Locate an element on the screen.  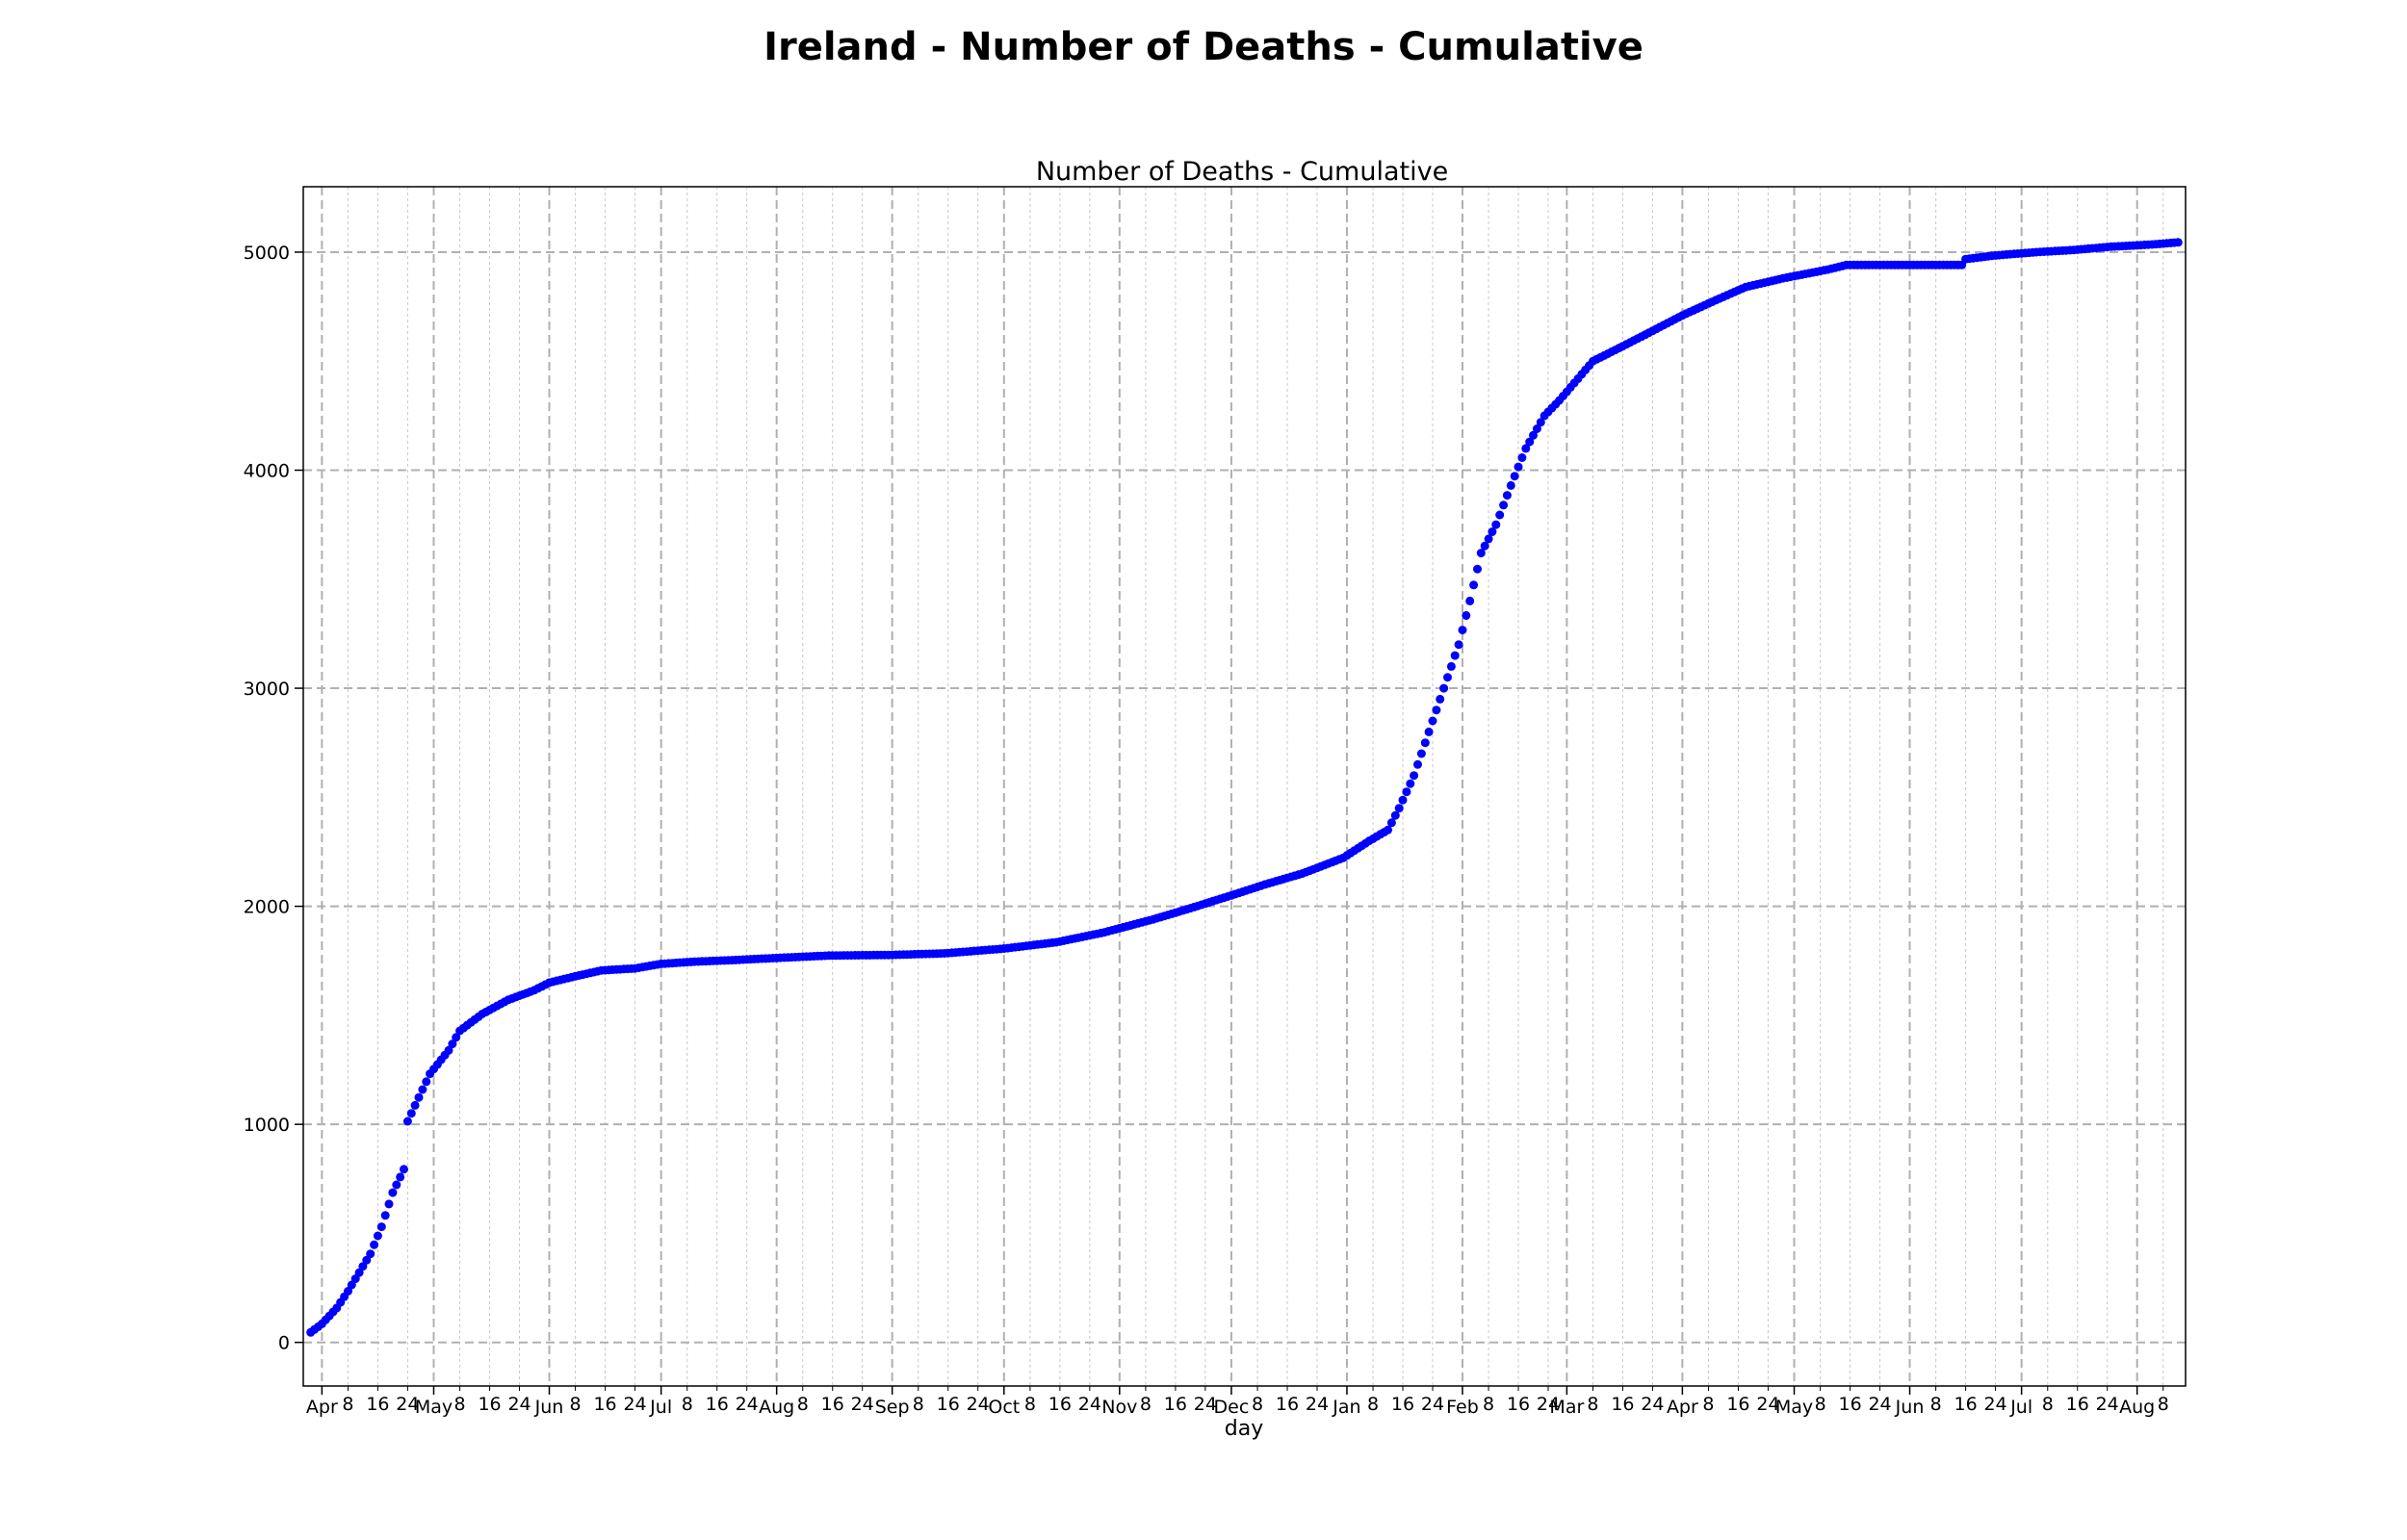
y-tick-label: 1000 is located at coordinates (267, 1125).